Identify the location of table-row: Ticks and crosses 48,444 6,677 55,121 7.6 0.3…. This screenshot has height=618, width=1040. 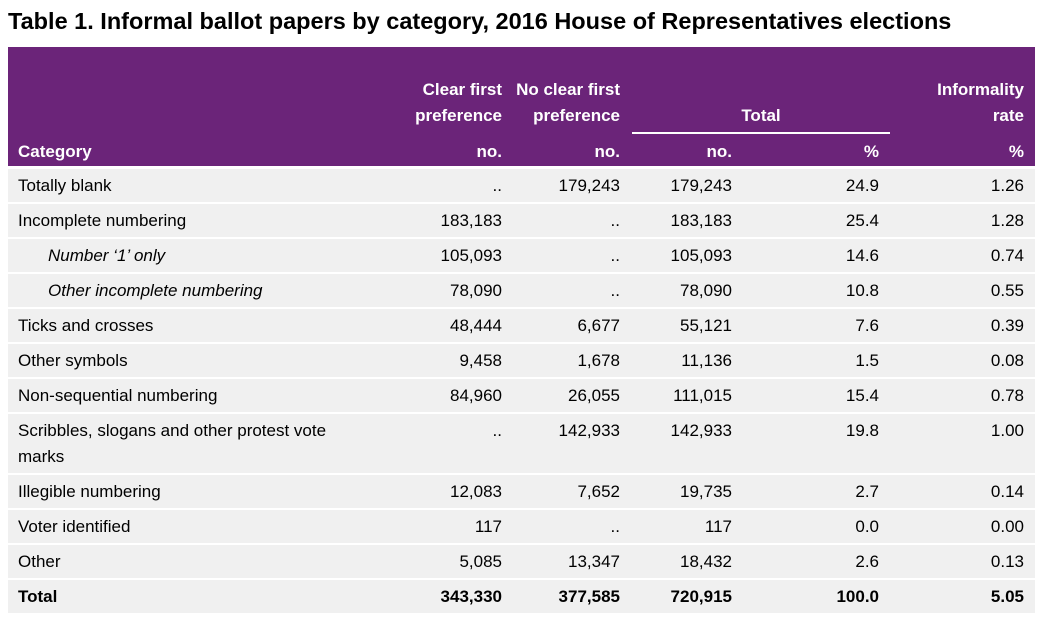
(521, 325).